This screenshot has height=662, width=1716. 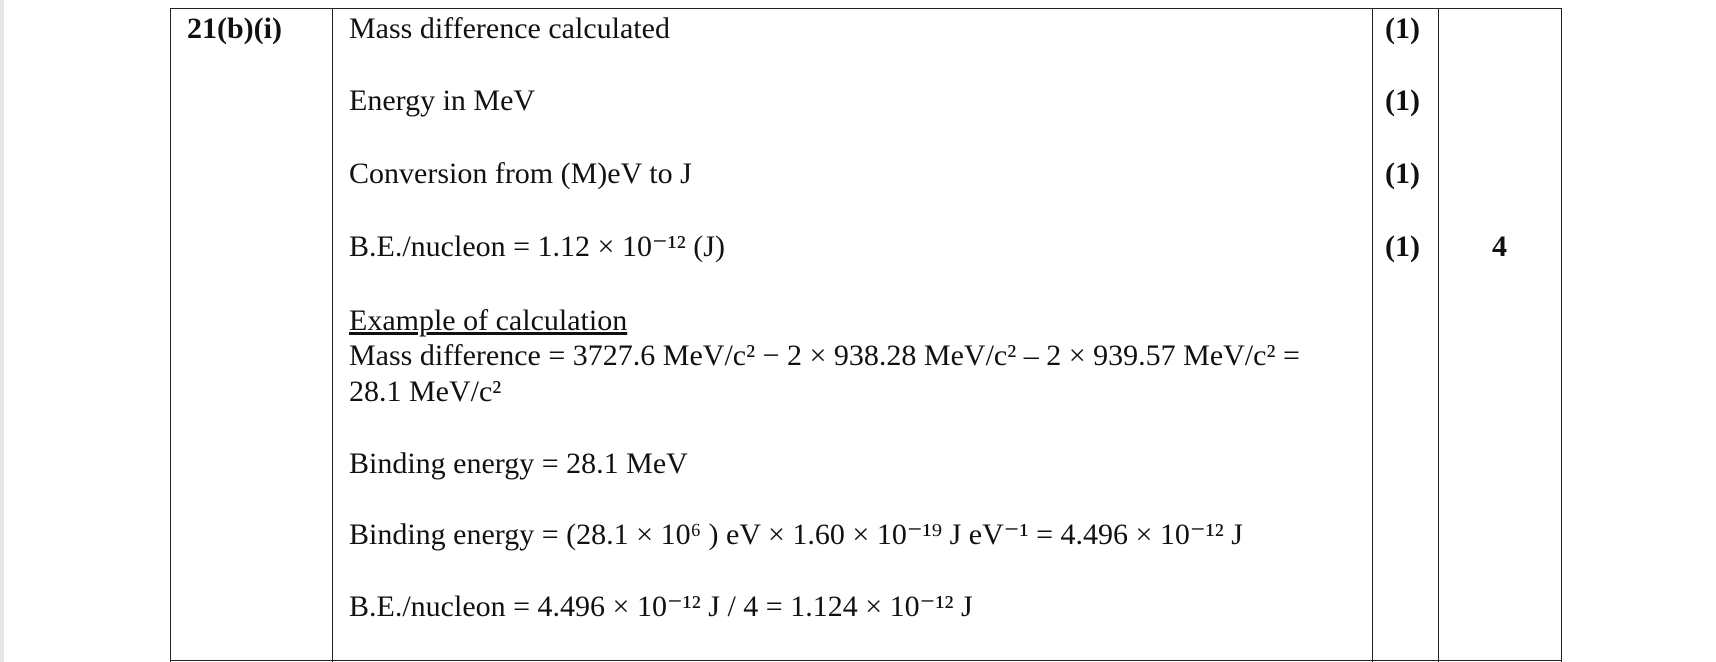 What do you see at coordinates (425, 391) in the screenshot?
I see `example-line: 28.1 MeV/c²` at bounding box center [425, 391].